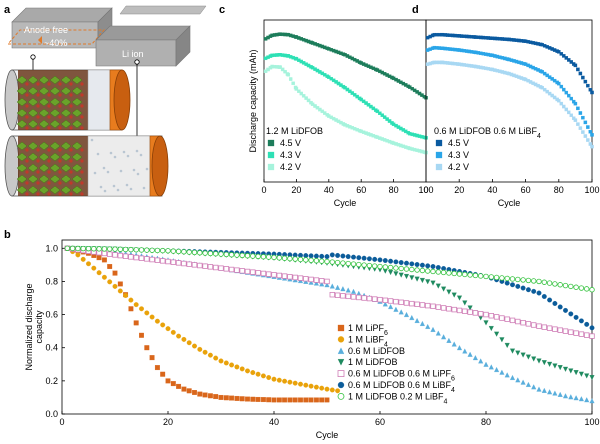  I want to click on x-axis-label: Cycle, so click(345, 203).